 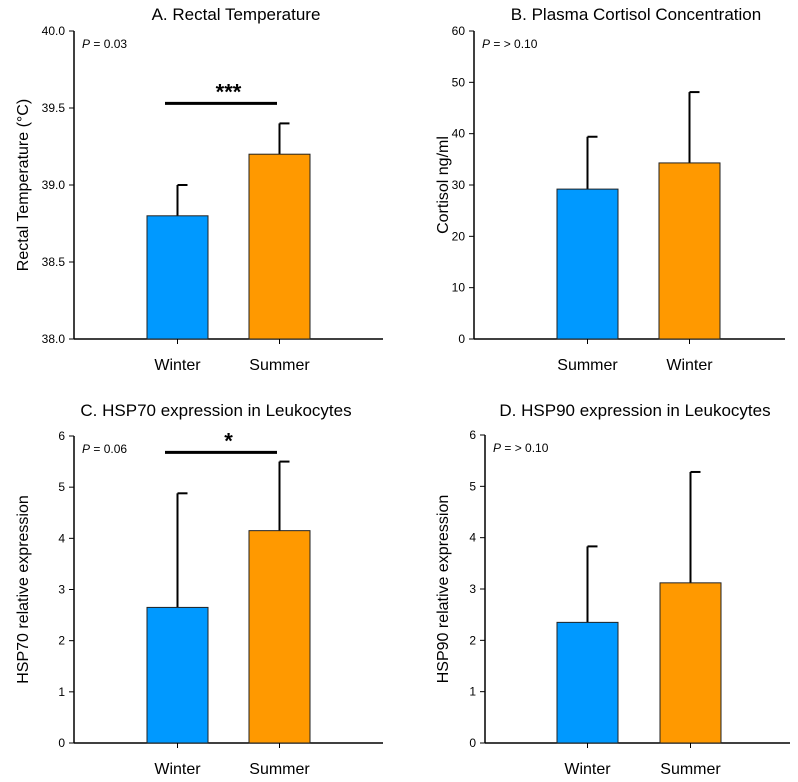 What do you see at coordinates (54, 339) in the screenshot?
I see `y-tick-label: 38.0` at bounding box center [54, 339].